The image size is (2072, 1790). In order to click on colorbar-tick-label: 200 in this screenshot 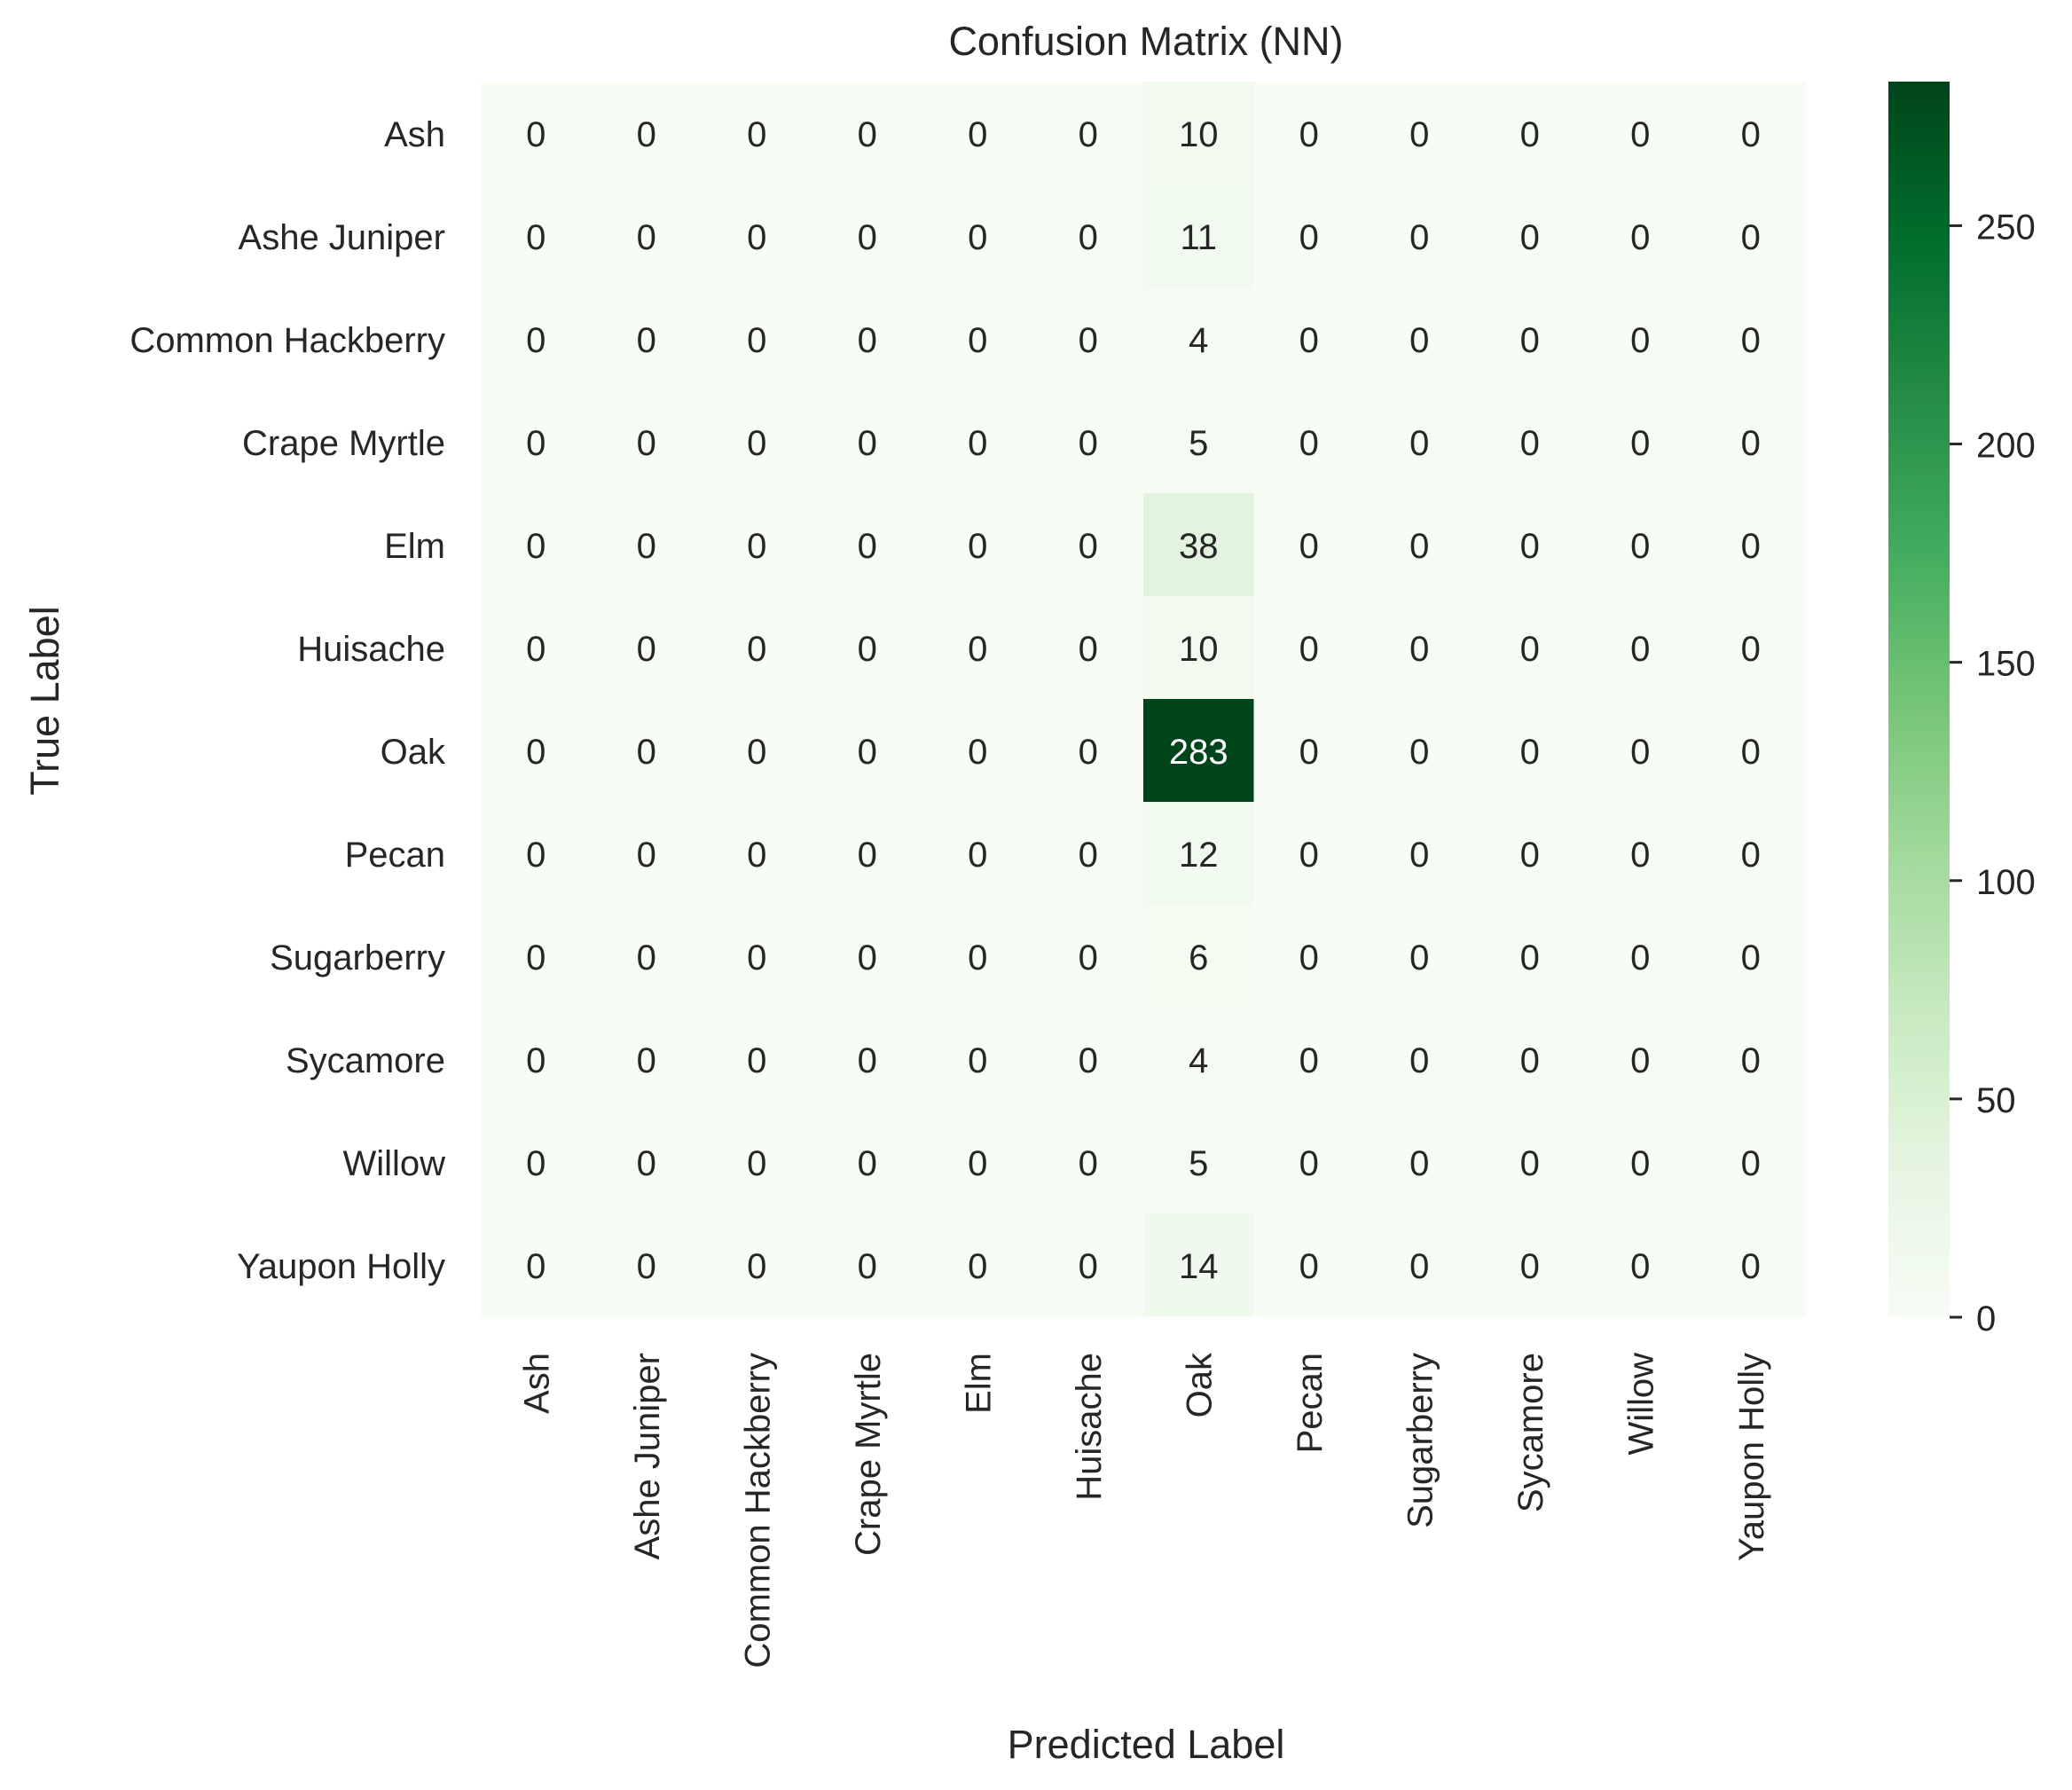, I will do `click(2006, 446)`.